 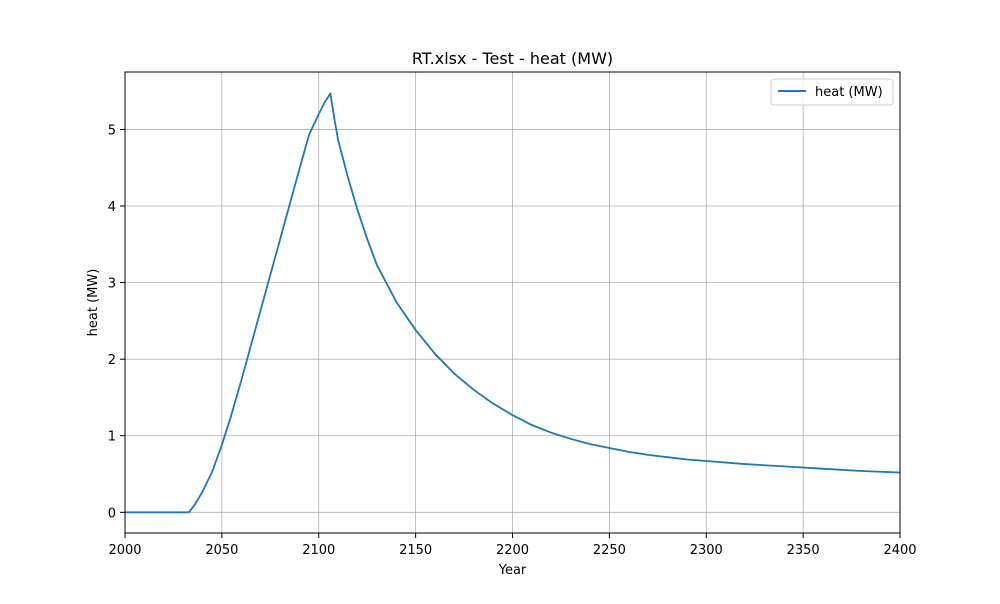 What do you see at coordinates (512, 58) in the screenshot?
I see `chart-title: RT.xlsx - Test - heat (MW)` at bounding box center [512, 58].